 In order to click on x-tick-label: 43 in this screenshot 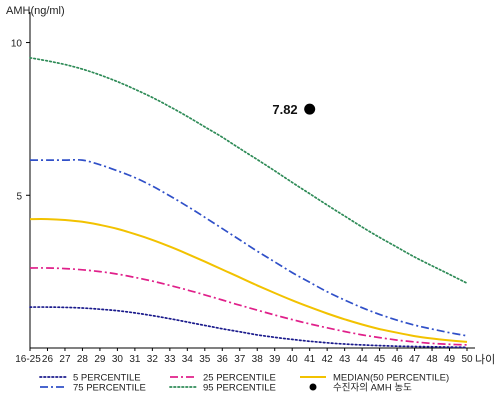, I will do `click(345, 359)`.